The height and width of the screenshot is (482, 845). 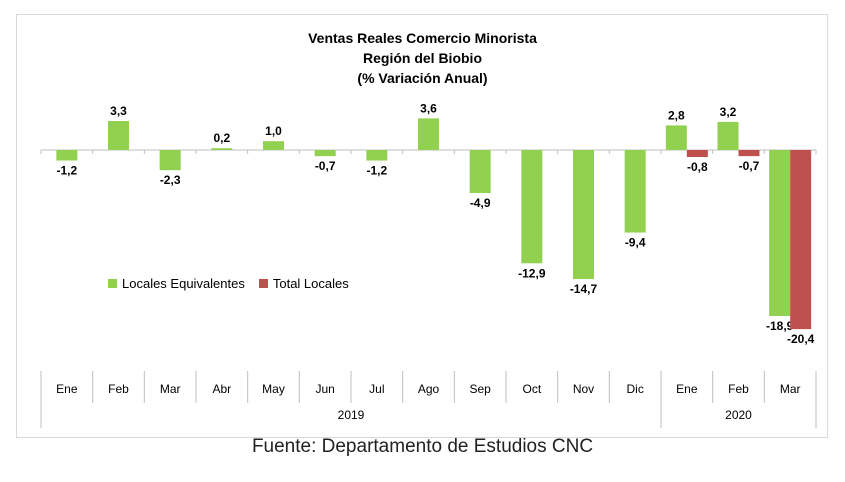 What do you see at coordinates (428, 108) in the screenshot?
I see `data-label: 3,6` at bounding box center [428, 108].